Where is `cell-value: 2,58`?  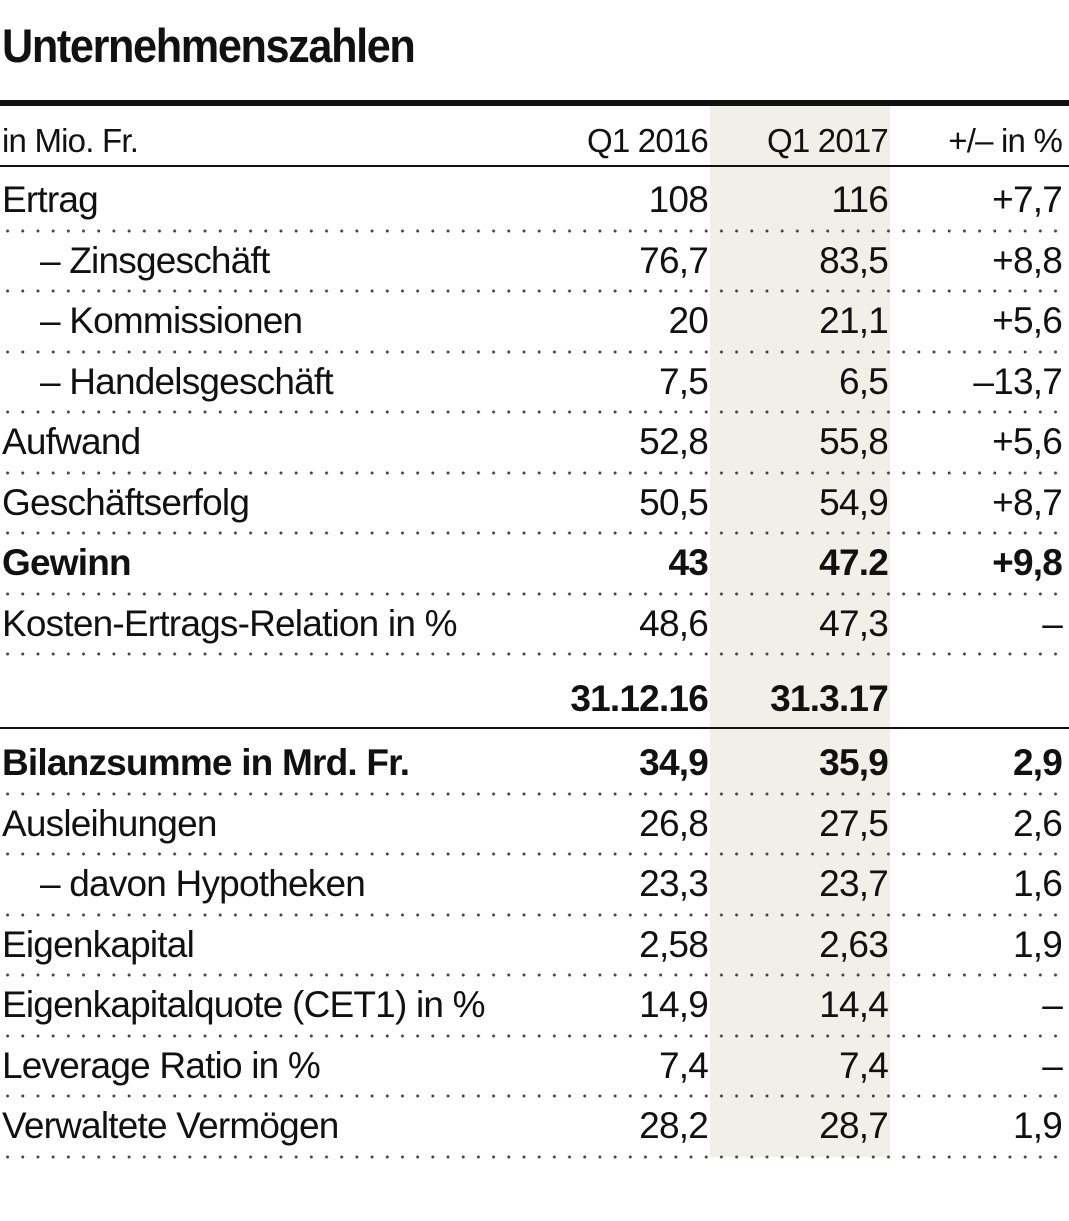
cell-value: 2,58 is located at coordinates (674, 944).